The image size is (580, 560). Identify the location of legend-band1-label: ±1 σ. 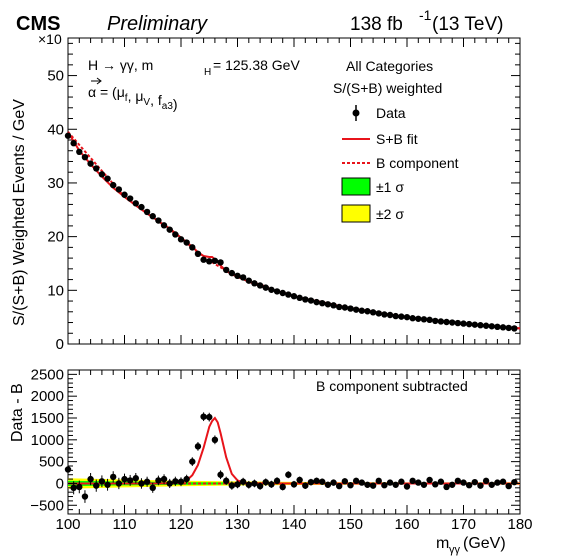
(390, 187).